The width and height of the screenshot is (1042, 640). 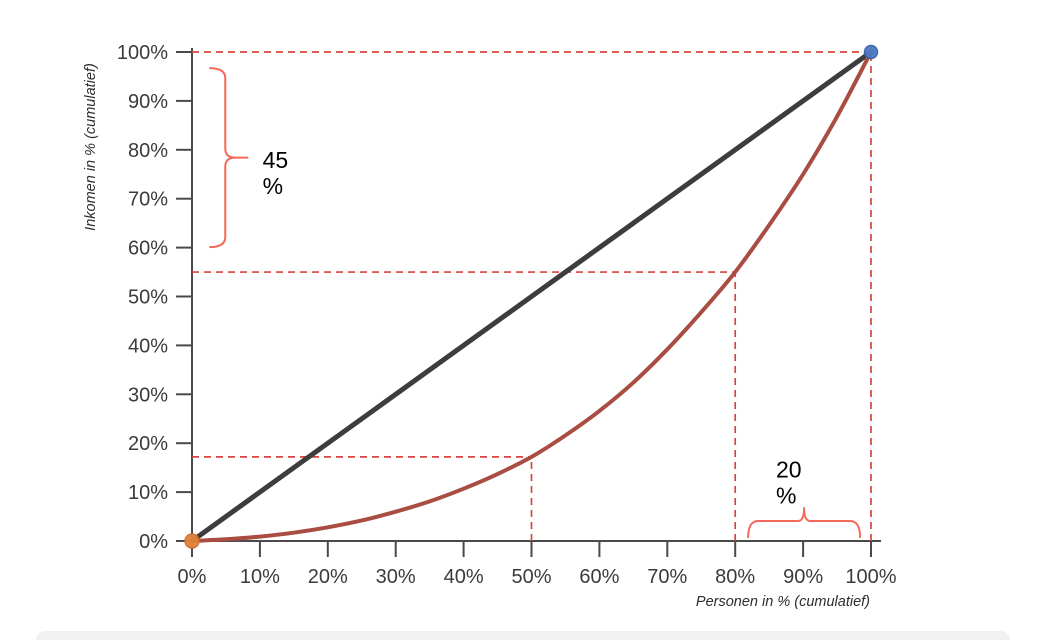 I want to click on y-tick-label: 30%, so click(x=148, y=395).